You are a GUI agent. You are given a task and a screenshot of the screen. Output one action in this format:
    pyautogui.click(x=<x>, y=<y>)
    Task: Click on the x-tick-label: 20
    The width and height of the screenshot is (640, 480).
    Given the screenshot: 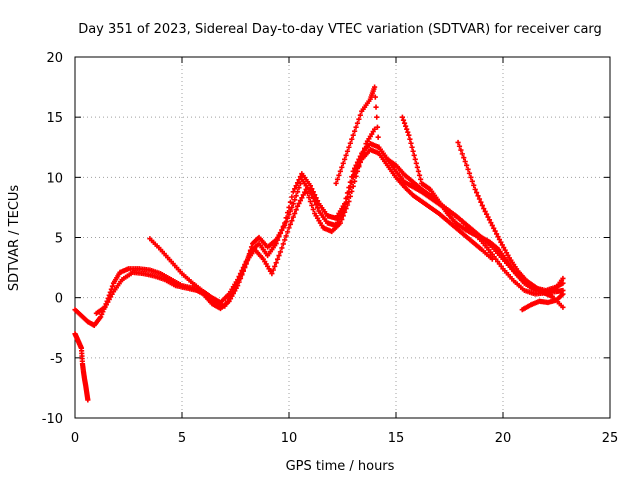 What is the action you would take?
    pyautogui.click(x=503, y=438)
    